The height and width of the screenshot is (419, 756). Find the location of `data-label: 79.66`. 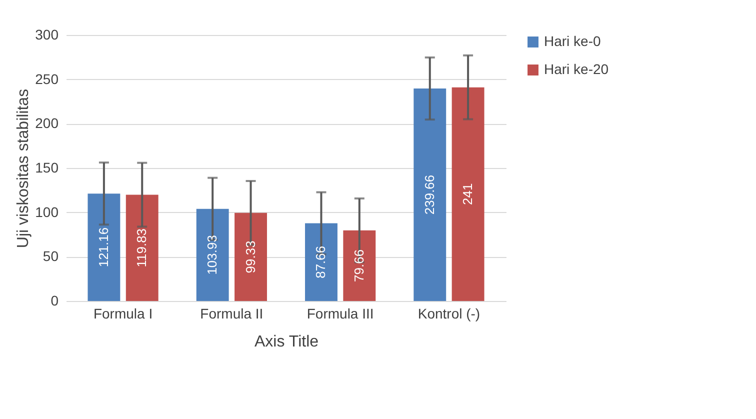

data-label: 79.66 is located at coordinates (358, 265).